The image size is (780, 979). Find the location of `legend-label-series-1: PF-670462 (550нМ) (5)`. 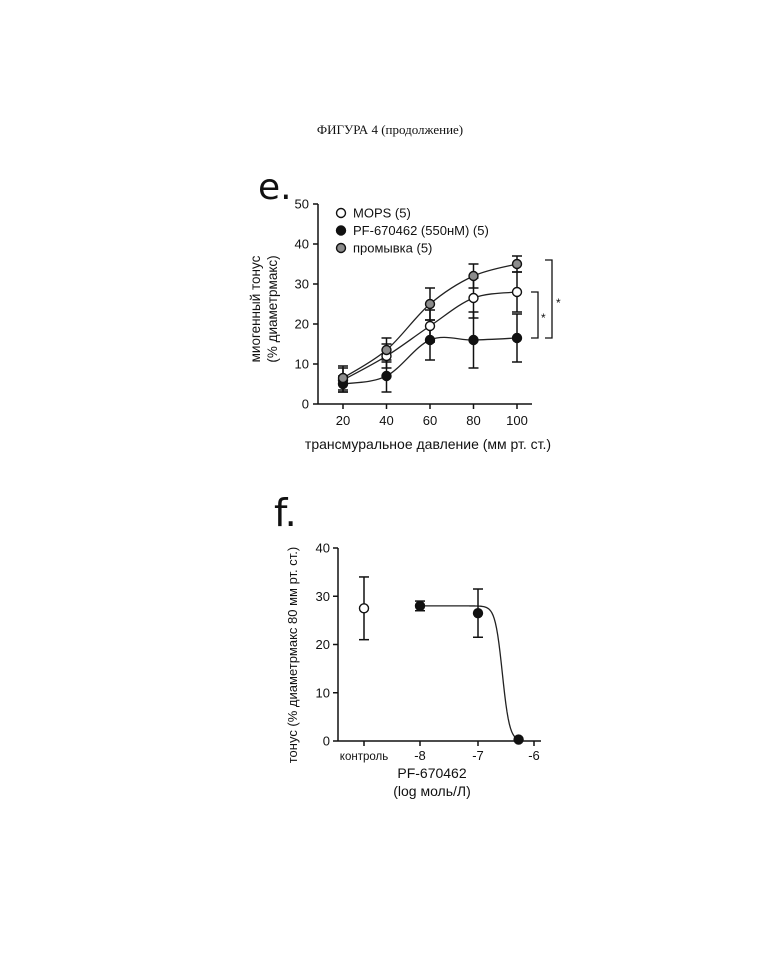

legend-label-series-1: PF-670462 (550нМ) (5) is located at coordinates (421, 230).